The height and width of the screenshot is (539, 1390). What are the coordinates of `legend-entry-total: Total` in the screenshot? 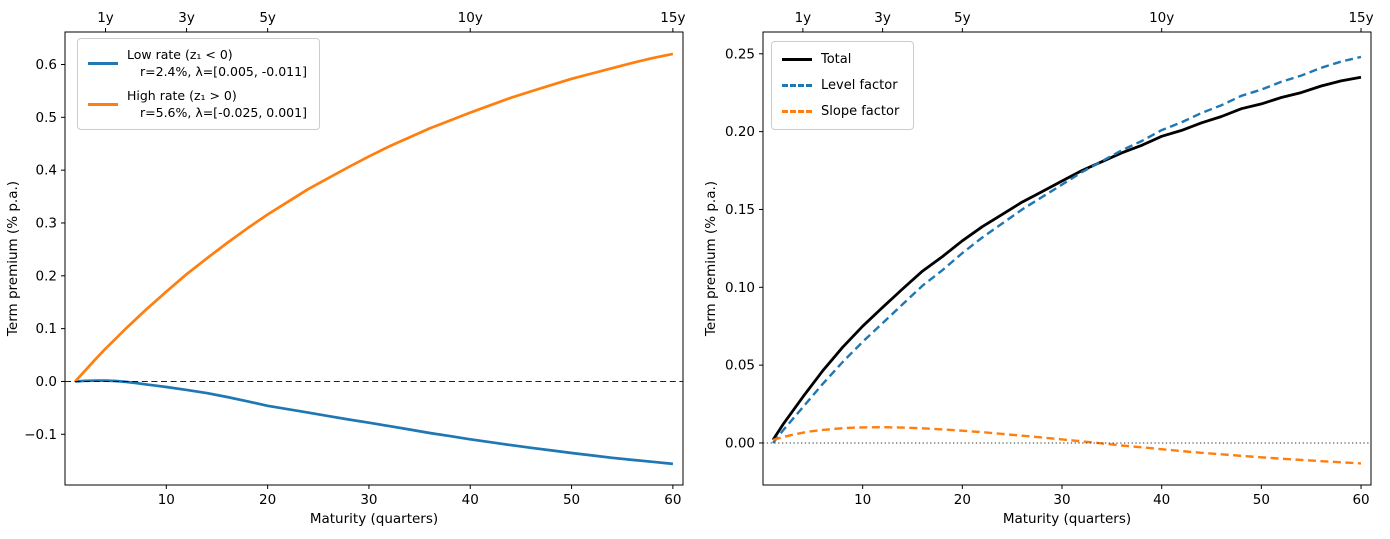 It's located at (840, 59).